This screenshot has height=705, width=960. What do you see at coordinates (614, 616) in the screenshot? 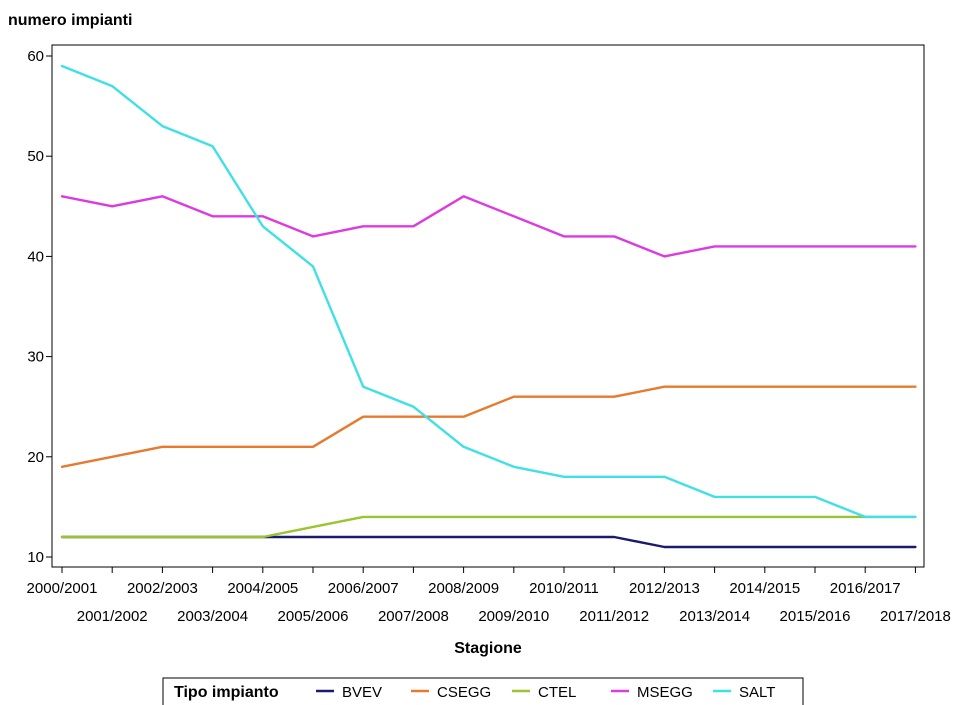
I see `x-tick-label: 2011/2012` at bounding box center [614, 616].